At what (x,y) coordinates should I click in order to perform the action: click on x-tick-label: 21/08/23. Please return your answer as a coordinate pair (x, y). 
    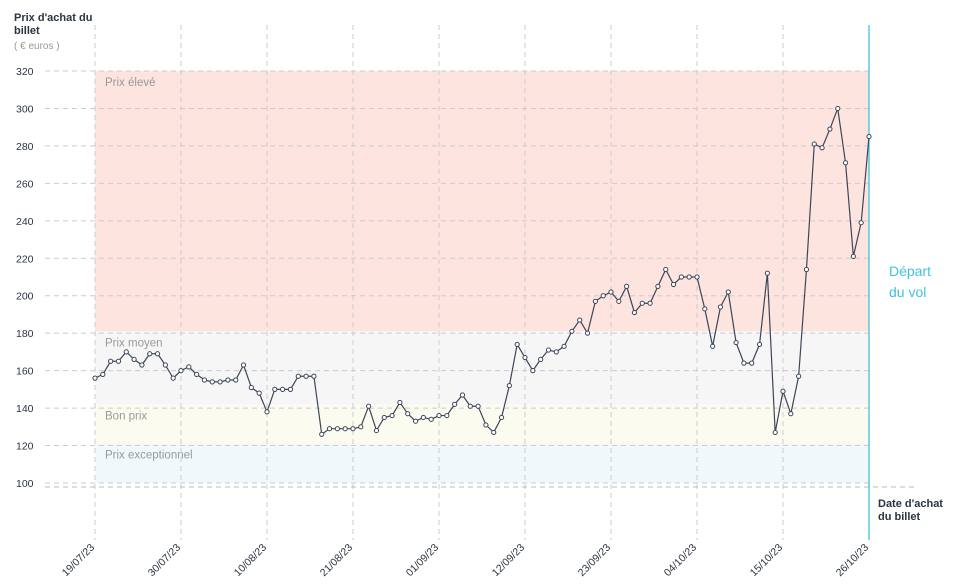
    Looking at the image, I should click on (336, 560).